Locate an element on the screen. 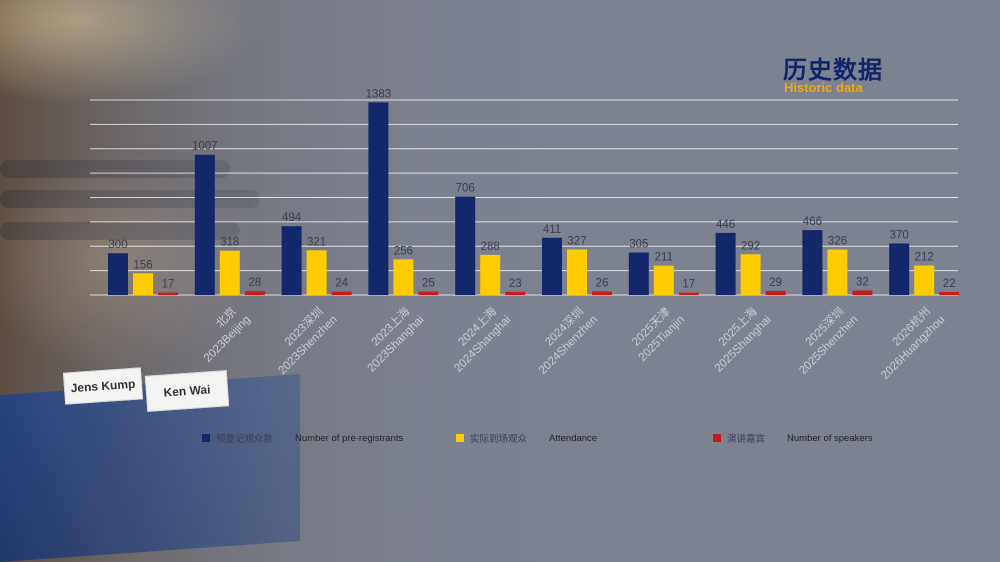 The height and width of the screenshot is (562, 1000). data-label: 446 is located at coordinates (725, 225).